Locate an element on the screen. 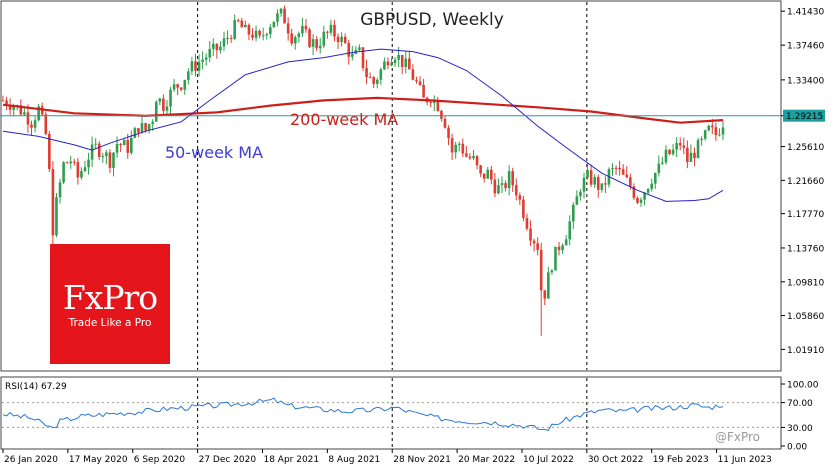  rsi-title: RSI(14) 67.29 is located at coordinates (36, 387).